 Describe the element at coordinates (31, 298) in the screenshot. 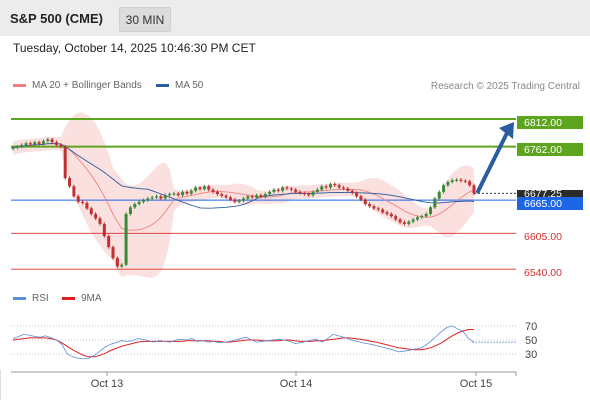

I see `legend-rsi: RSI` at that location.